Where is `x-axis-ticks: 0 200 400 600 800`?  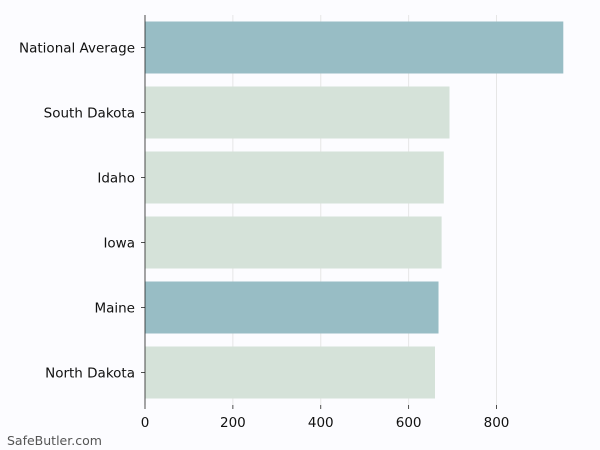 x-axis-ticks: 0 200 400 600 800 is located at coordinates (325, 418).